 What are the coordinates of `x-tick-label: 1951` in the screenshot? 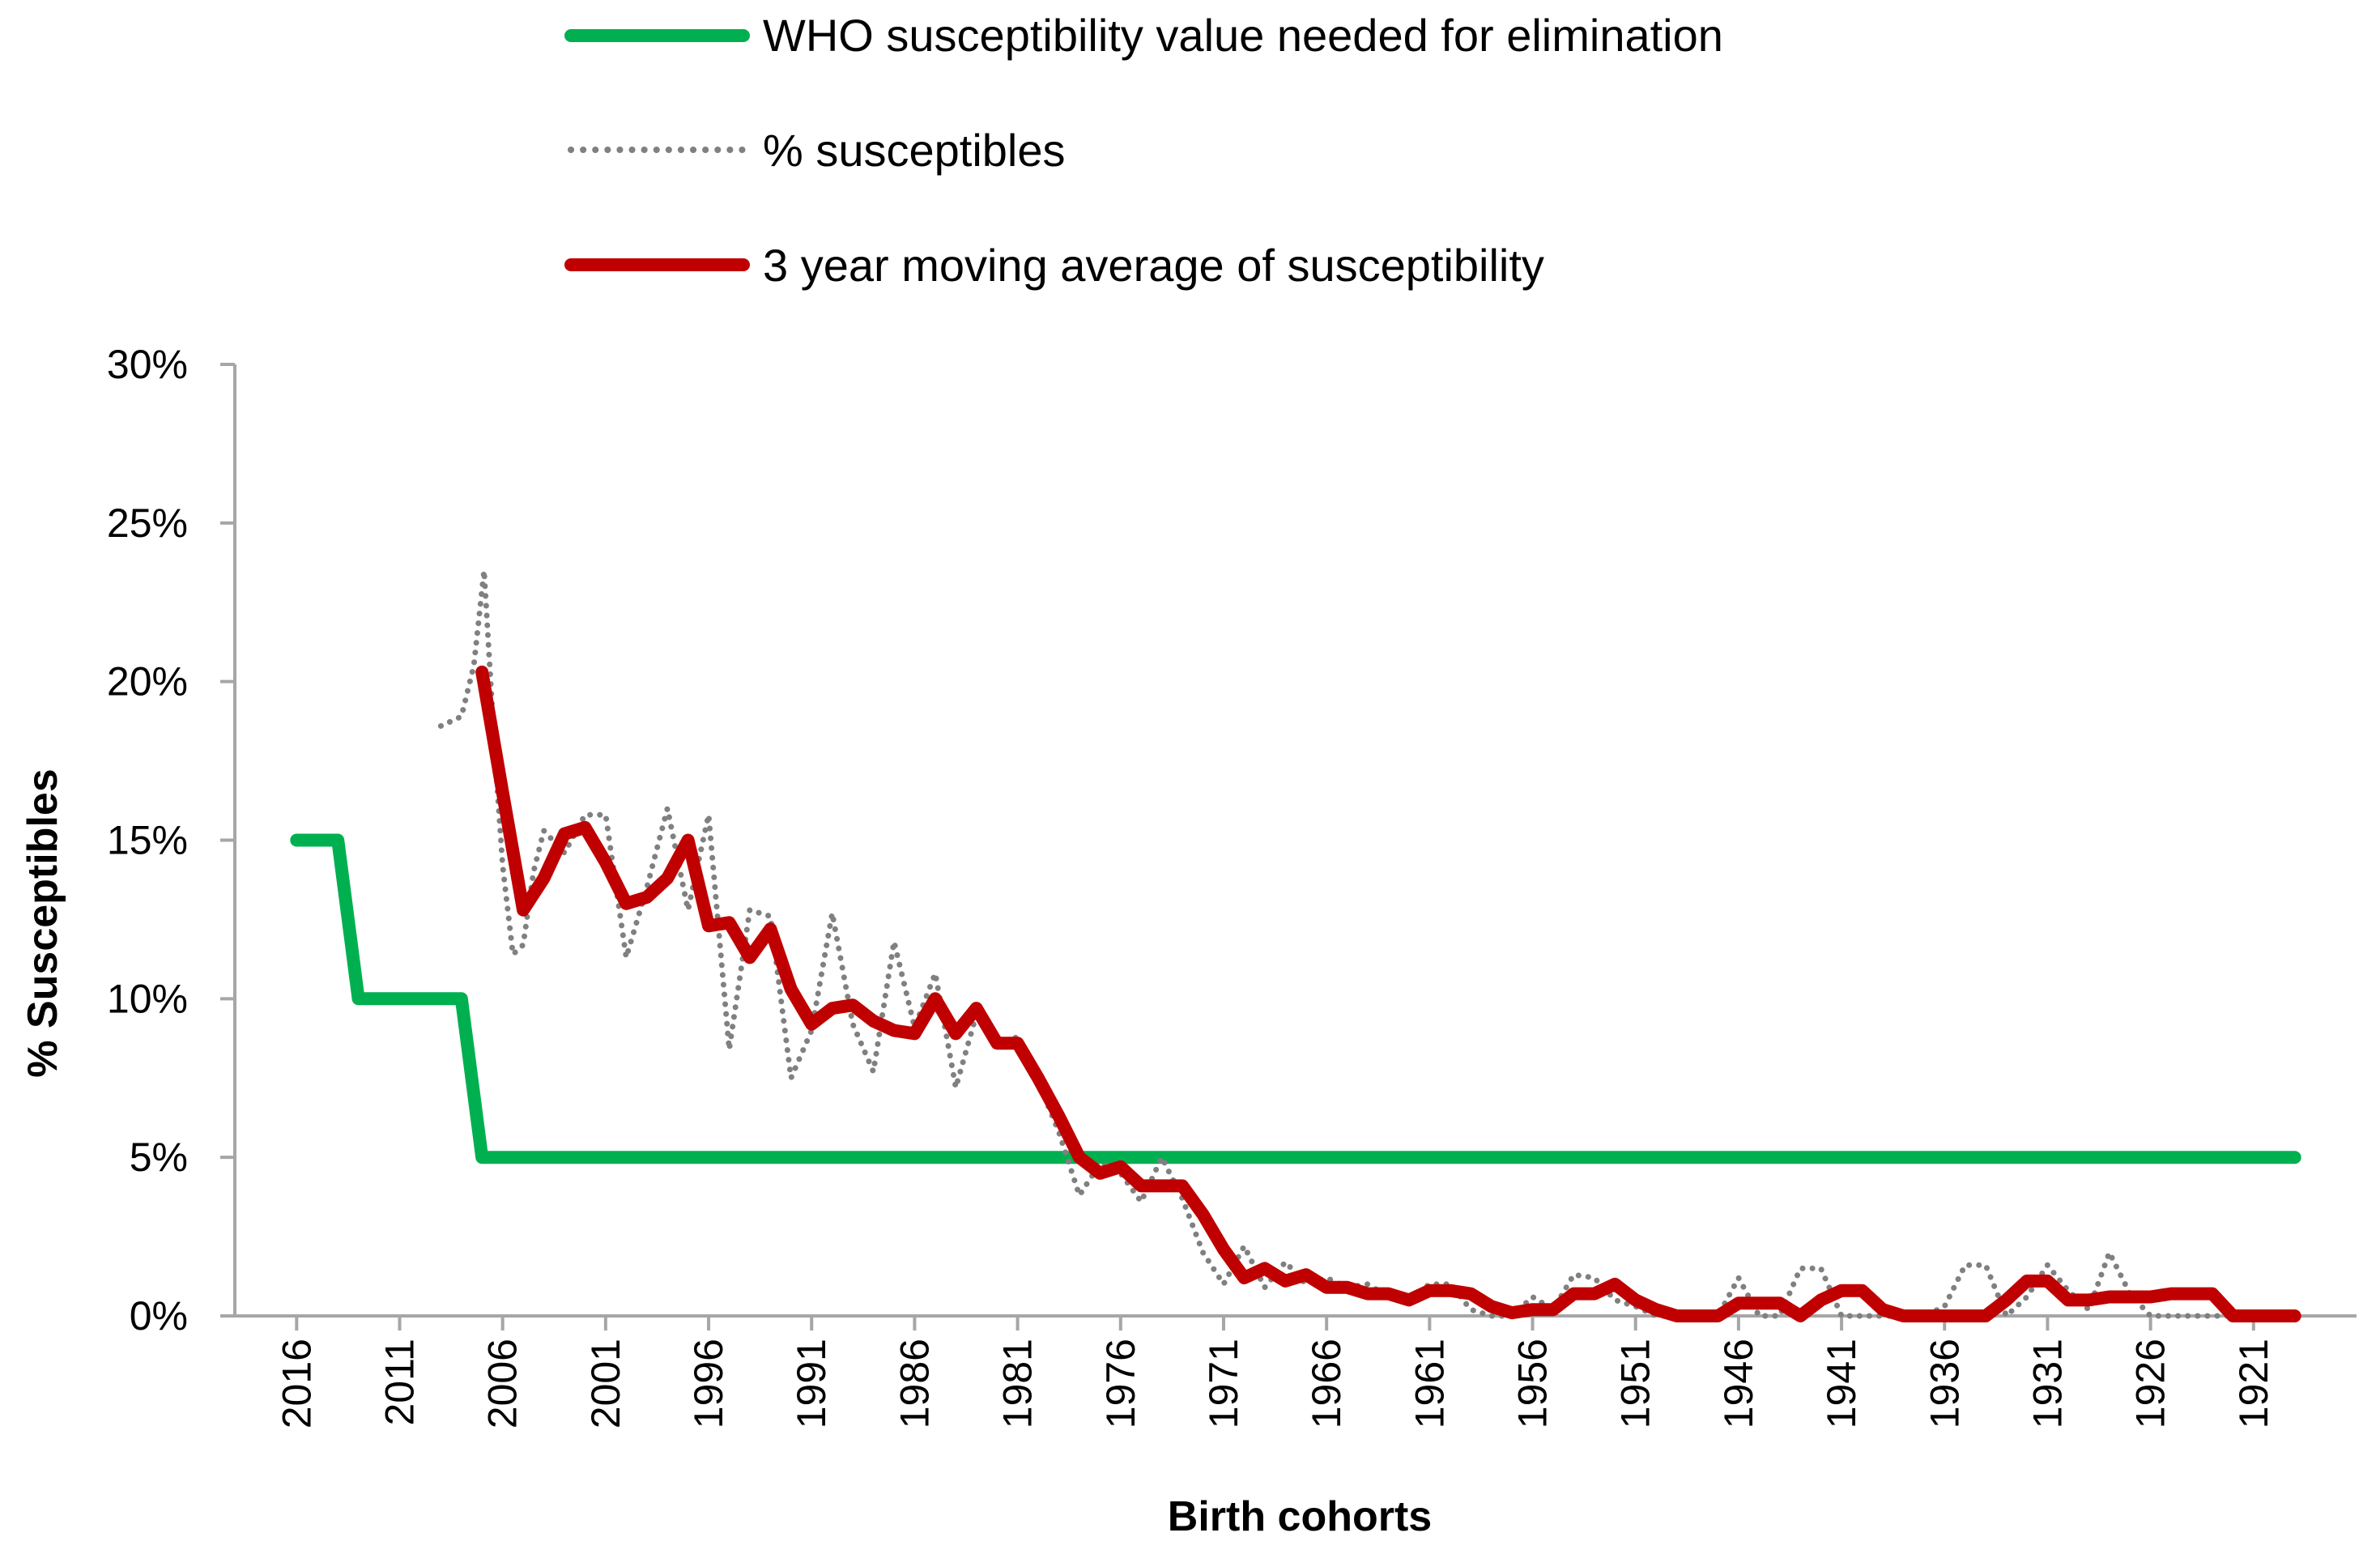 It's located at (1635, 1383).